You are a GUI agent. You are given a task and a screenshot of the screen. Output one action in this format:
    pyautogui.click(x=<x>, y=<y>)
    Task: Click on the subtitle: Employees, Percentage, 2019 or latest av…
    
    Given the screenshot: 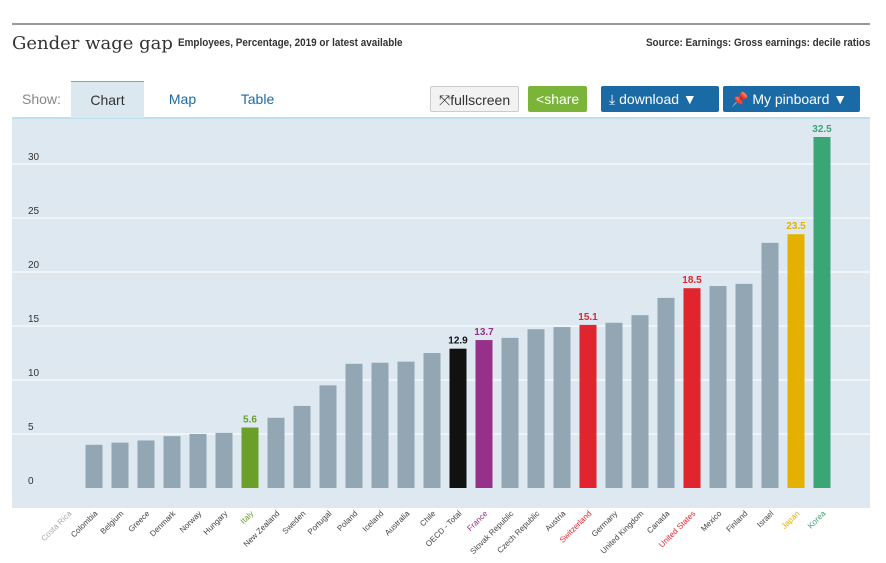 What is the action you would take?
    pyautogui.click(x=290, y=43)
    